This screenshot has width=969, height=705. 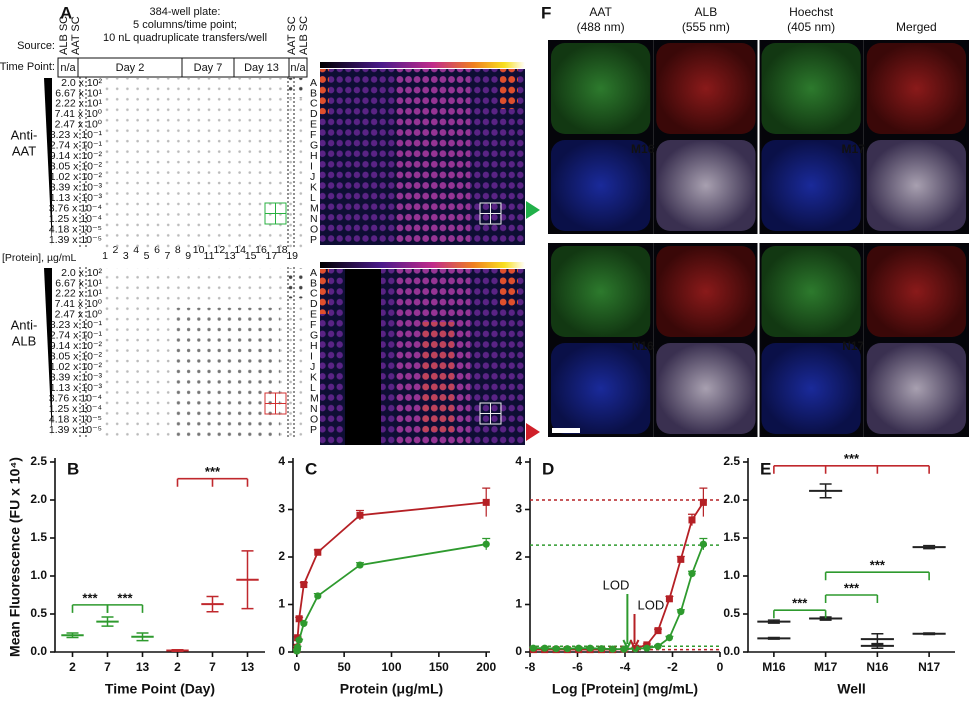 What do you see at coordinates (240, 250) in the screenshot?
I see `column-number: 14` at bounding box center [240, 250].